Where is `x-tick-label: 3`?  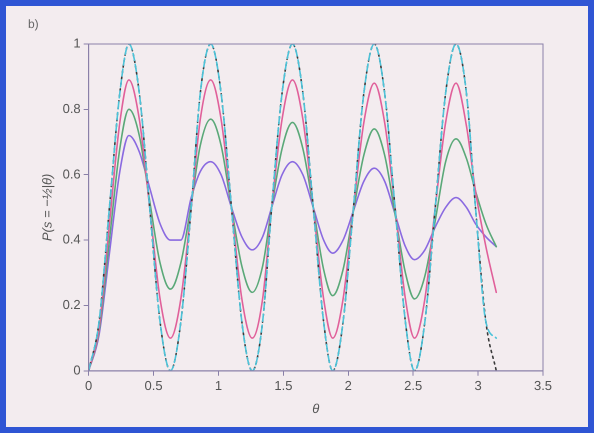 x-tick-label: 3 is located at coordinates (478, 386).